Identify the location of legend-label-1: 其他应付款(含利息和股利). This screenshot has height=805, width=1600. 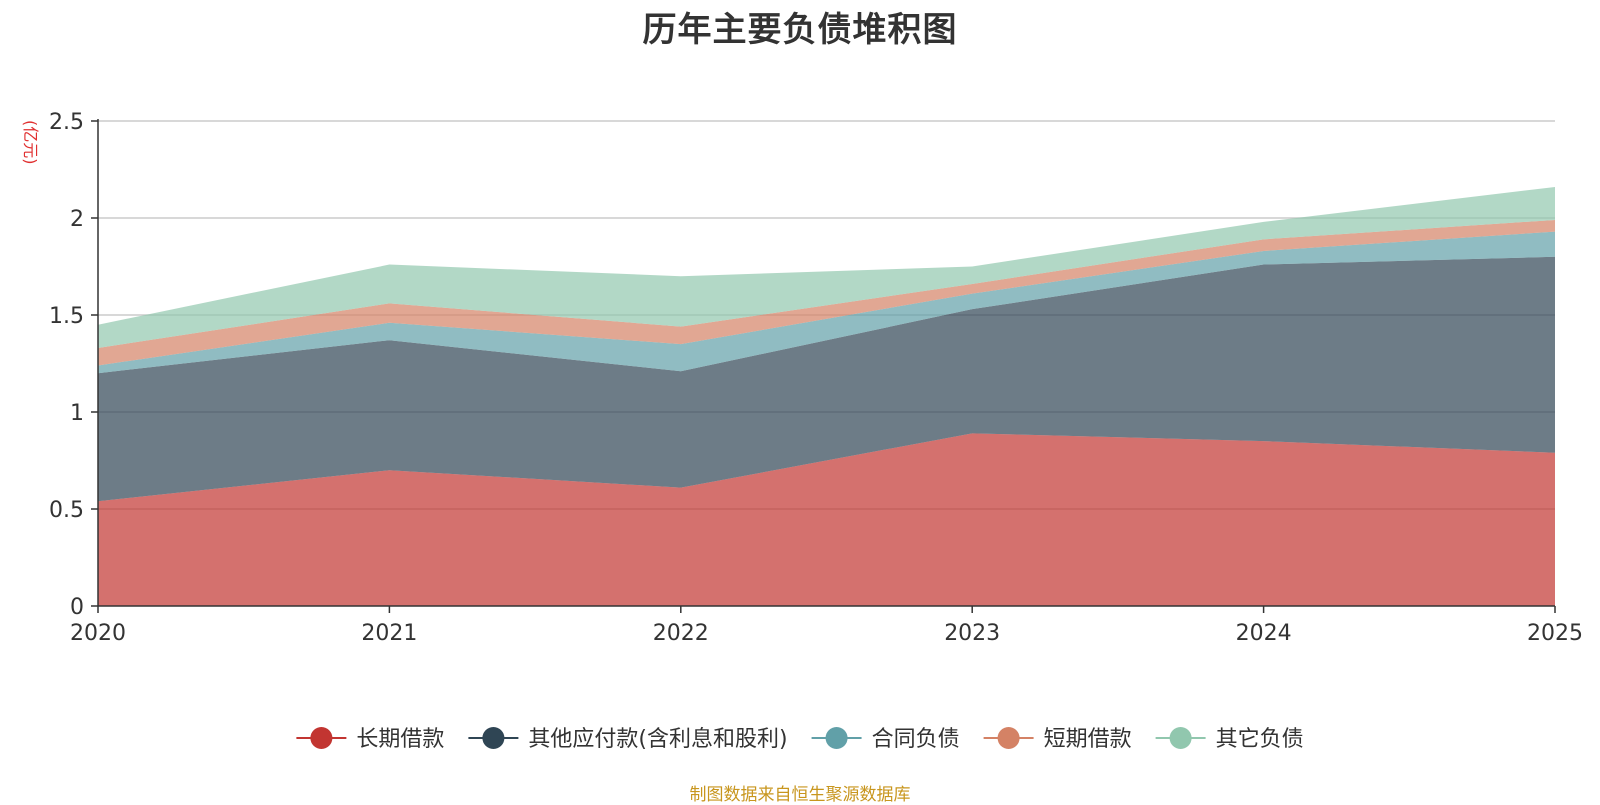
(657, 739).